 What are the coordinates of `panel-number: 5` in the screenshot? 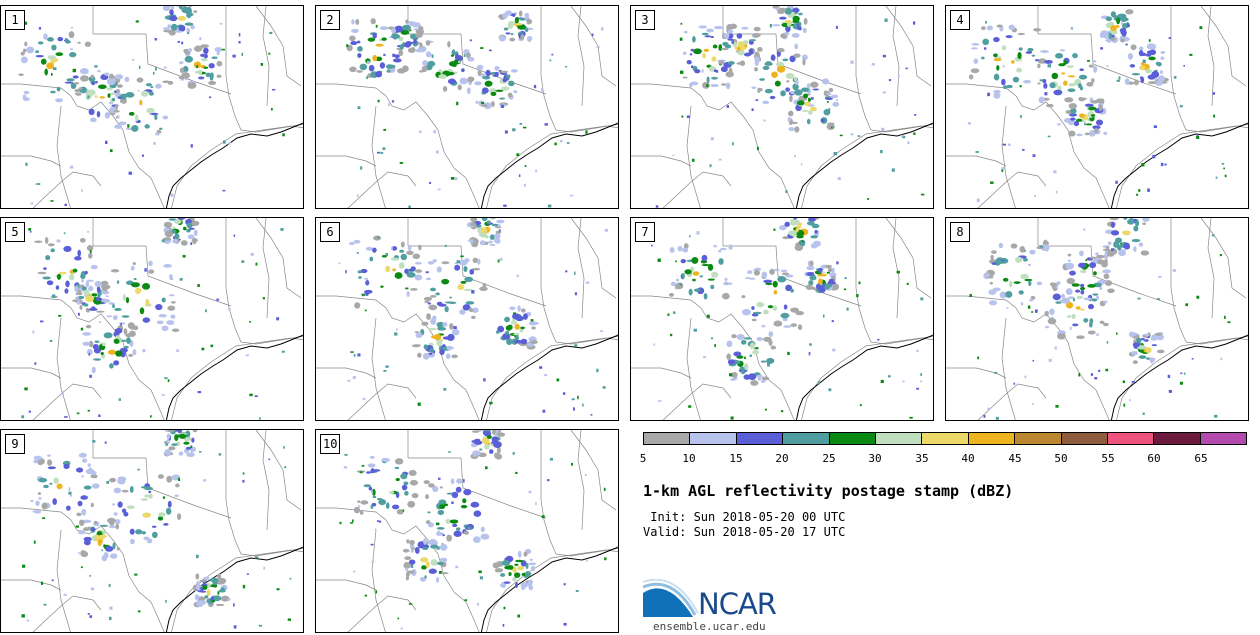 It's located at (15, 232).